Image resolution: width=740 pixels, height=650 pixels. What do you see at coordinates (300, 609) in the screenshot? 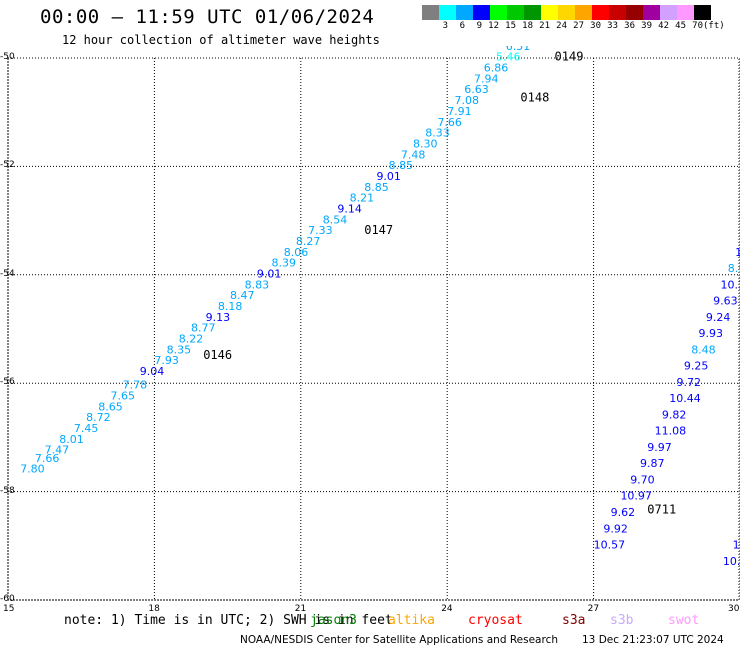
I see `x-tick-label: 21` at bounding box center [300, 609].